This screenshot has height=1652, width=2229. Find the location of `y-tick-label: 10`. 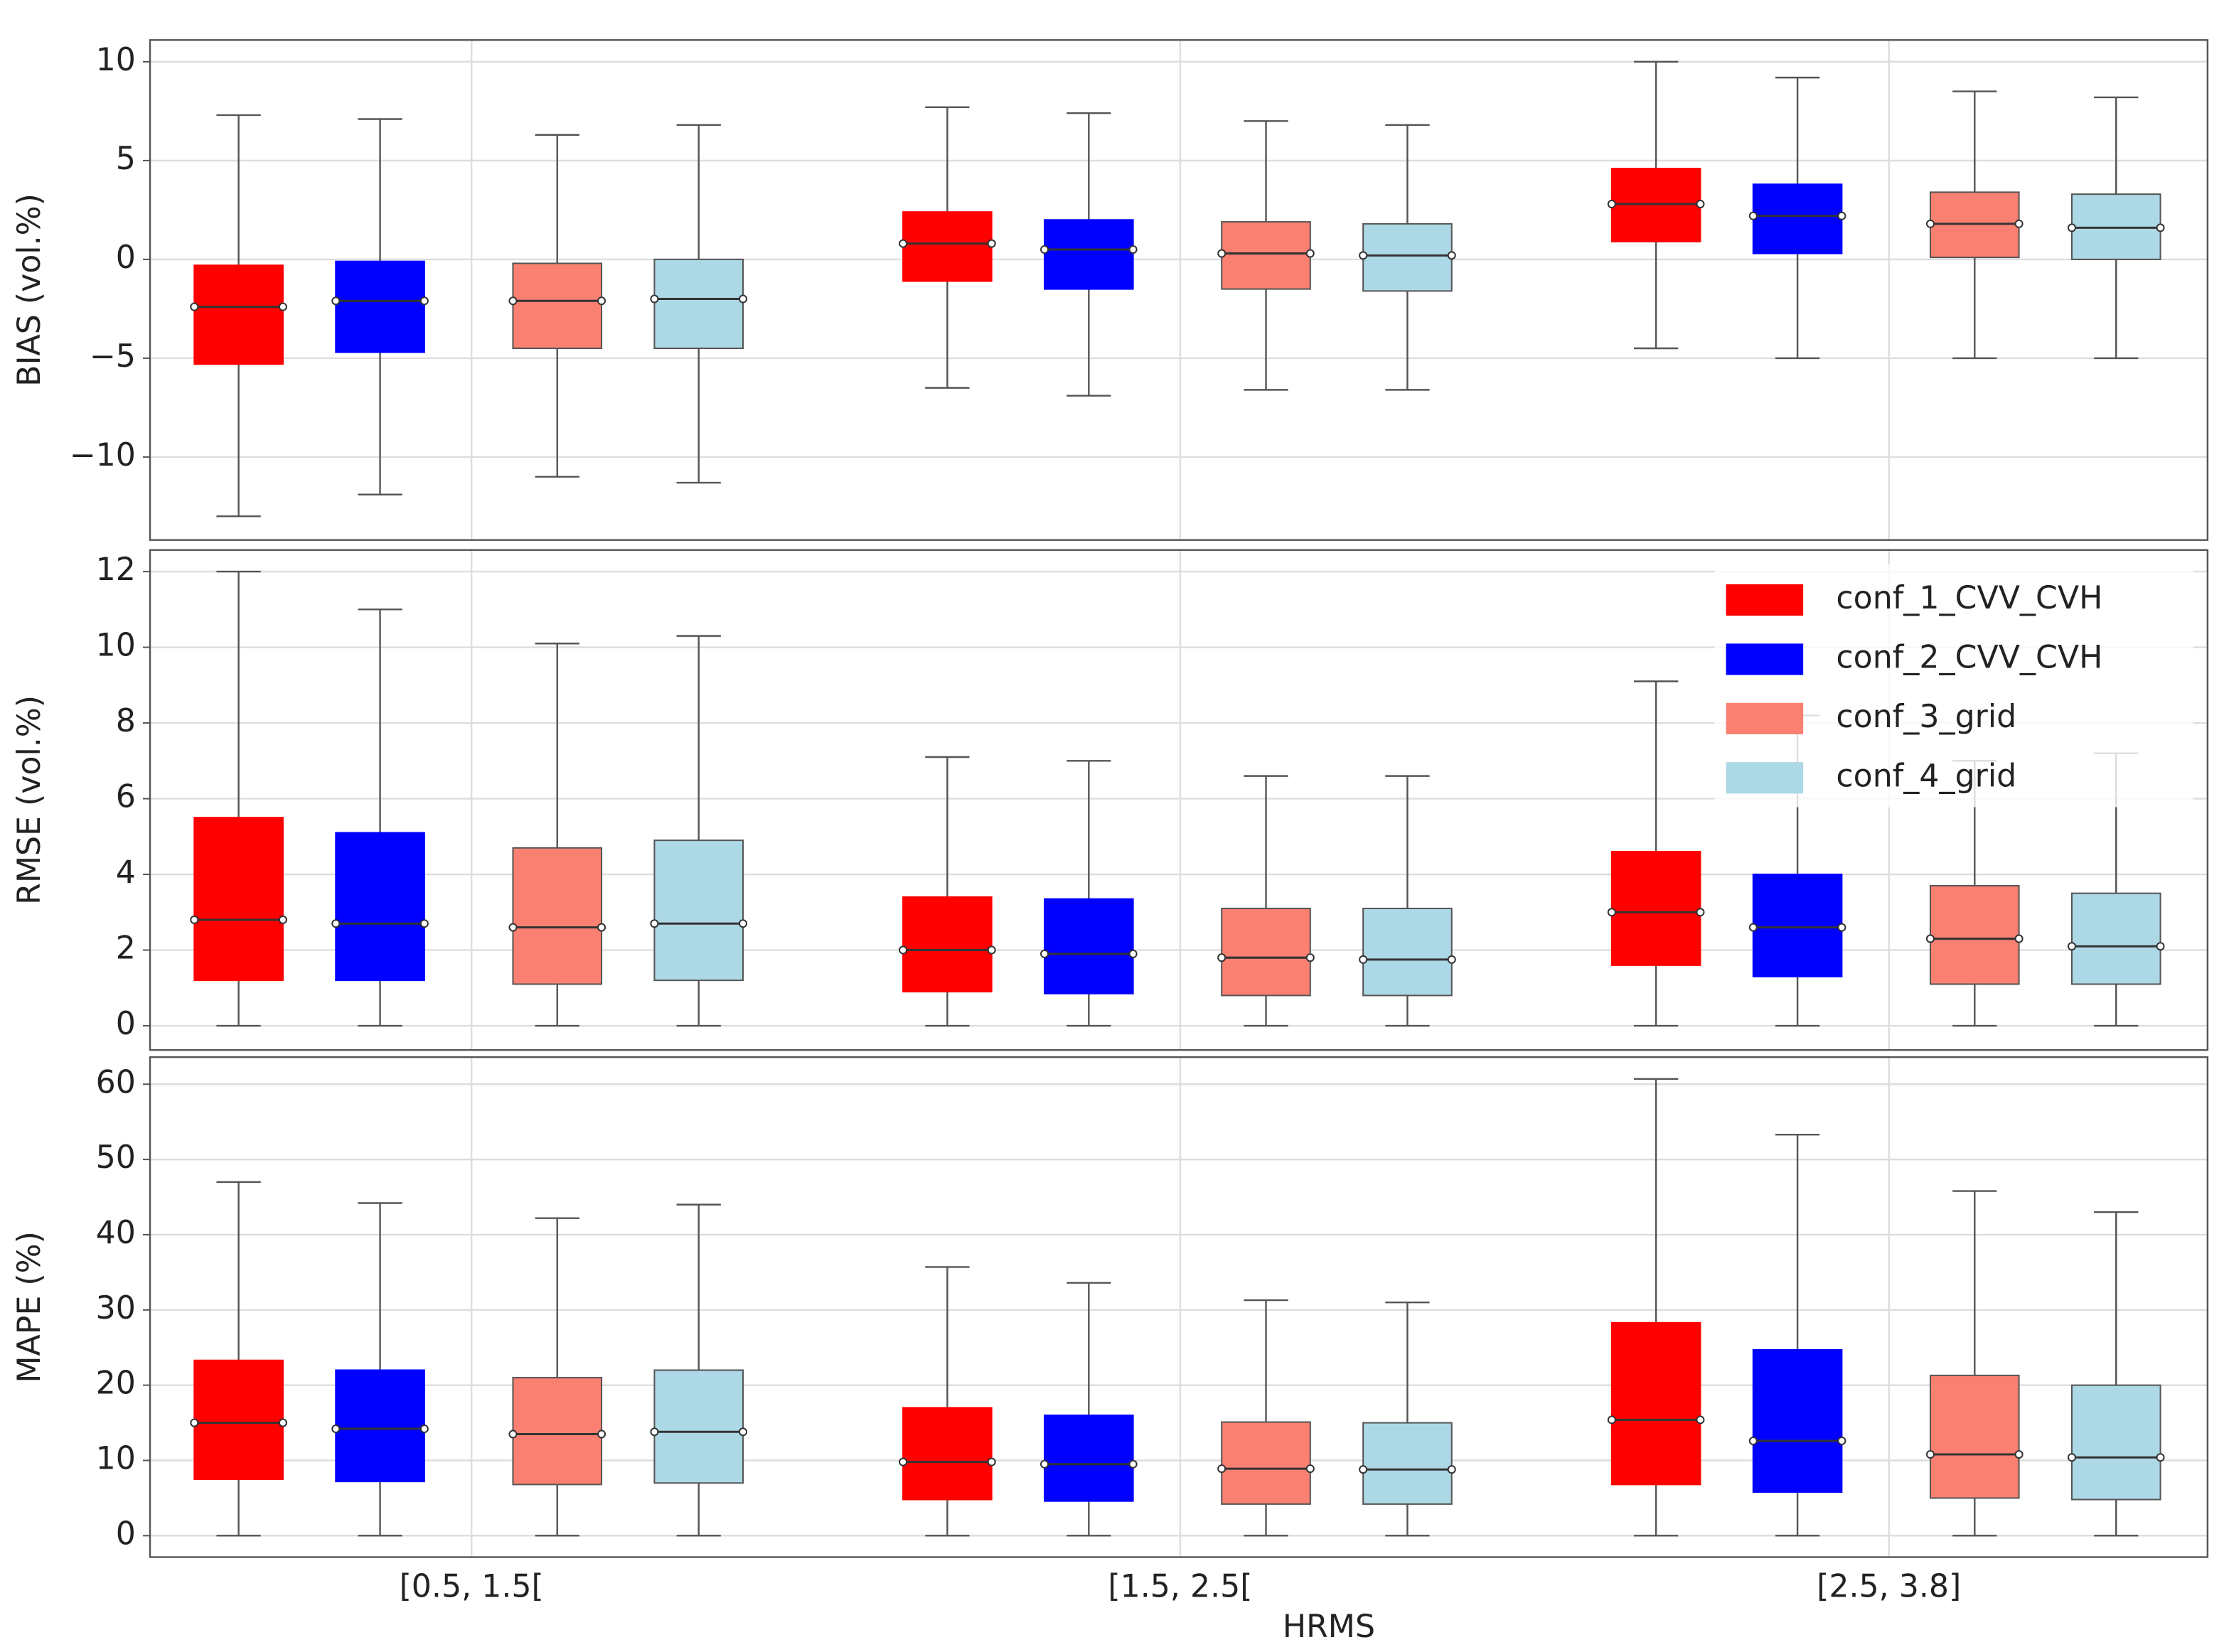

y-tick-label: 10 is located at coordinates (116, 60).